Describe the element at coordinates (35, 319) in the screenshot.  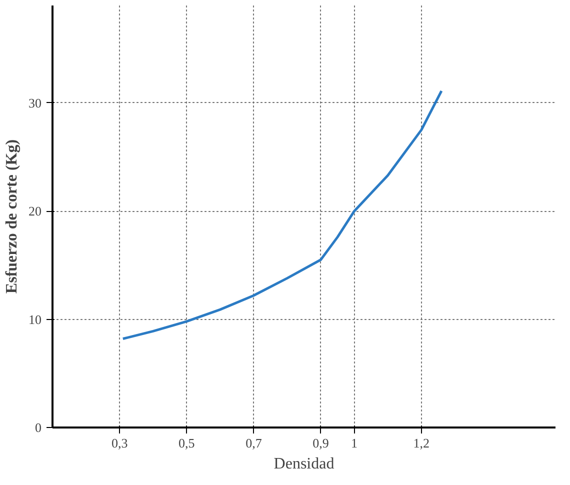
I see `y-tick-label: 10` at that location.